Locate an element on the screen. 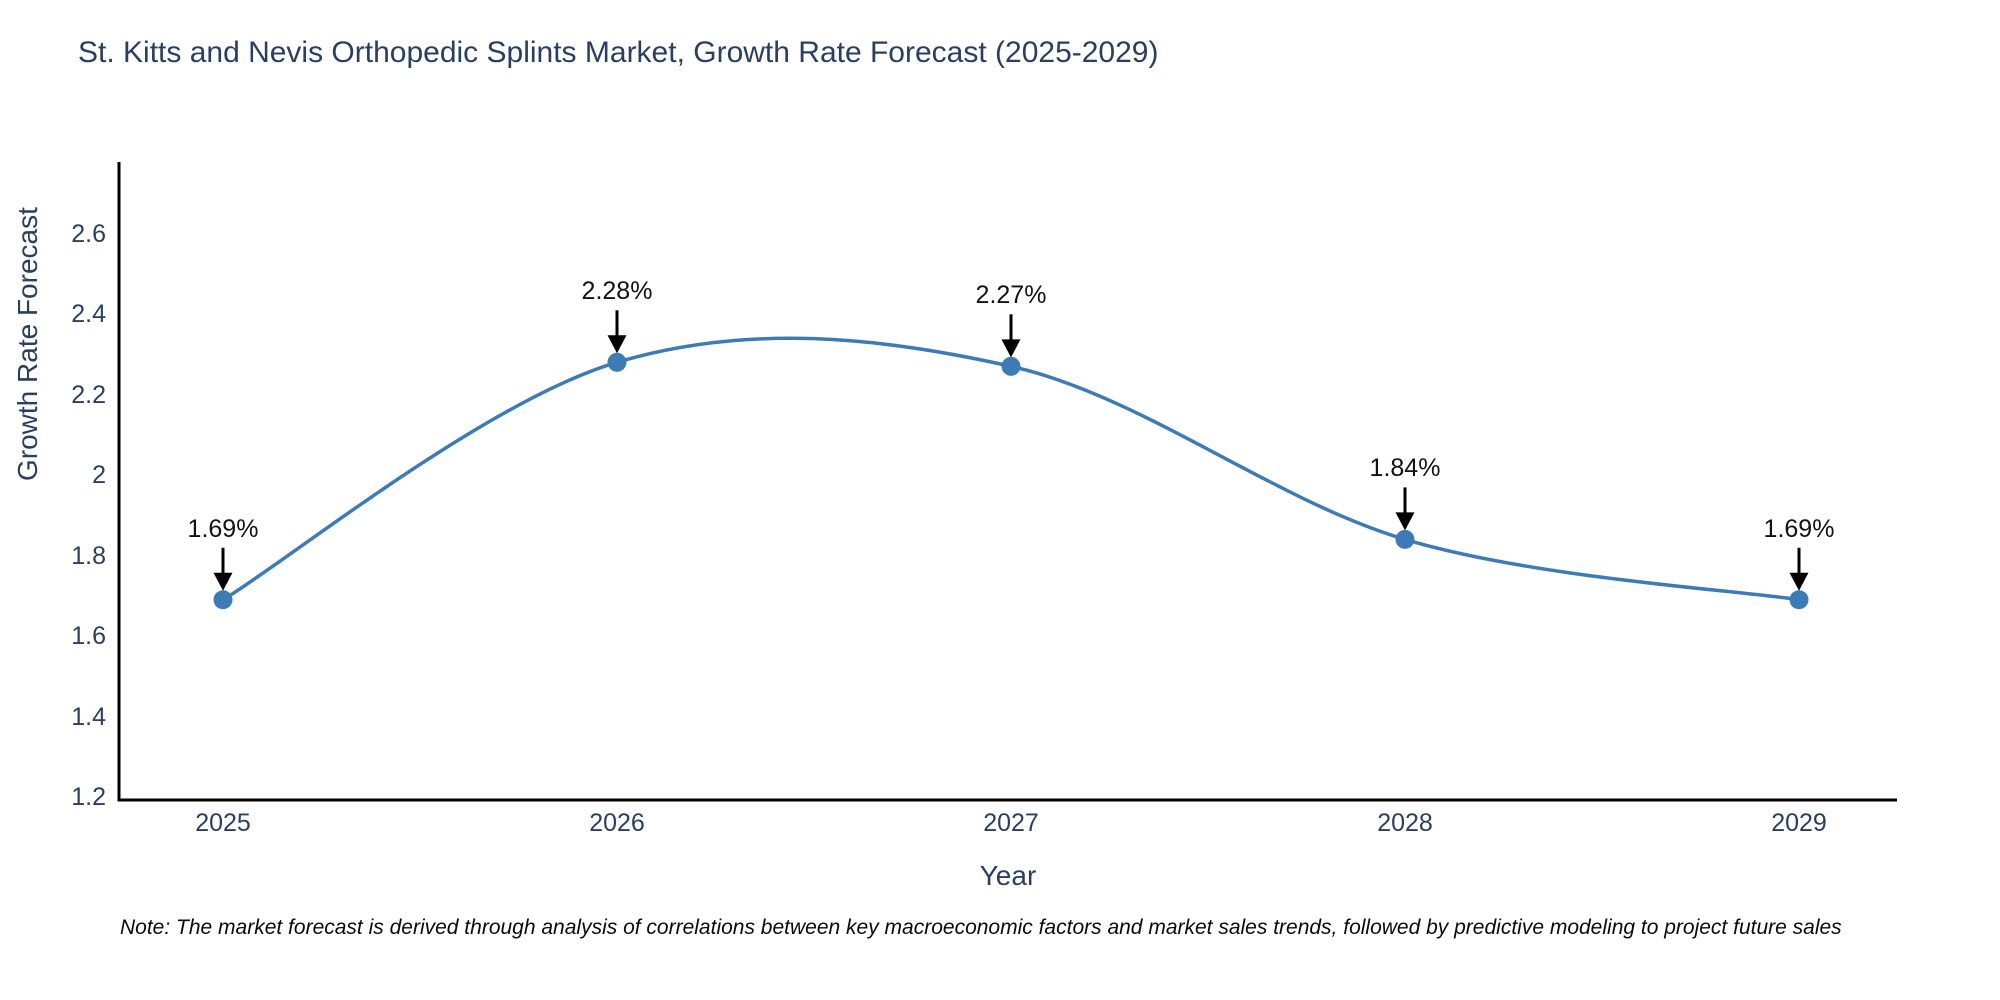 Image resolution: width=2000 pixels, height=1000 pixels. x-tick-label: 2026 is located at coordinates (617, 823).